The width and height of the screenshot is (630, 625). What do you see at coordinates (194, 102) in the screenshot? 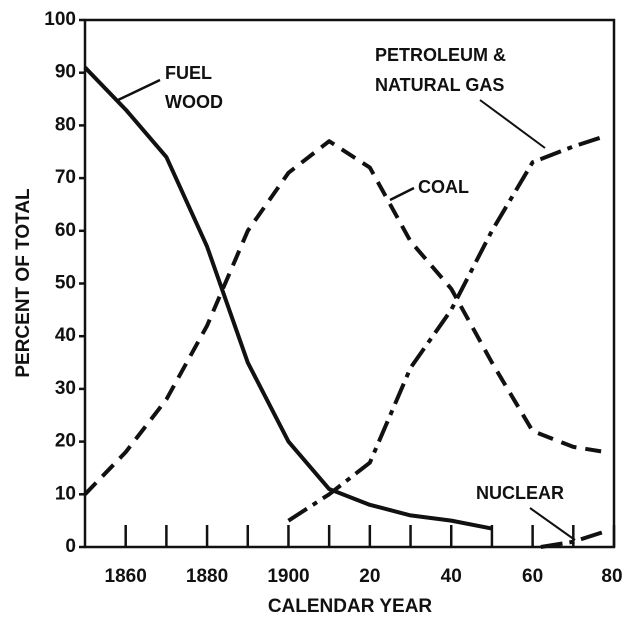
I see `annotation: WOOD` at bounding box center [194, 102].